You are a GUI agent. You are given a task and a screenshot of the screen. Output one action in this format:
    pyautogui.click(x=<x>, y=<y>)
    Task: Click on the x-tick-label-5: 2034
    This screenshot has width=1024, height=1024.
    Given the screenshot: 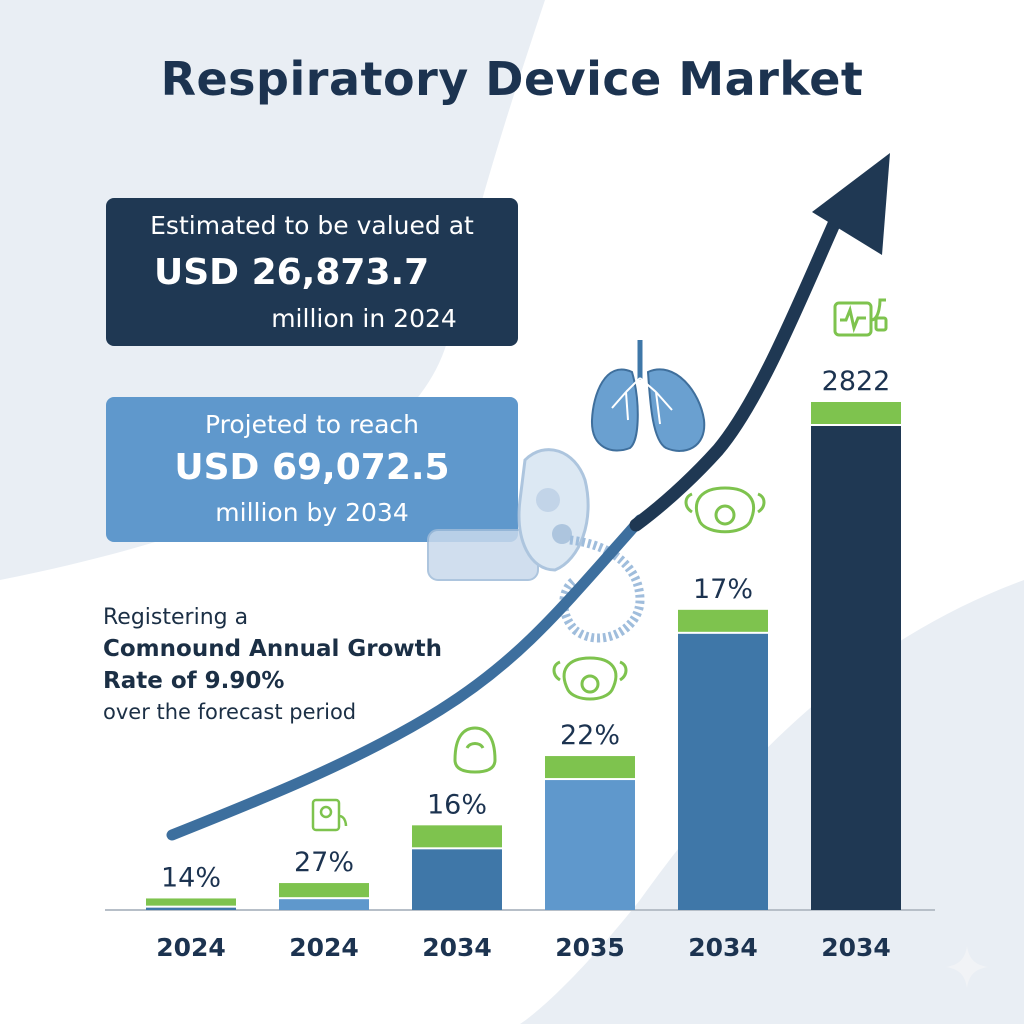 What is the action you would take?
    pyautogui.click(x=856, y=947)
    